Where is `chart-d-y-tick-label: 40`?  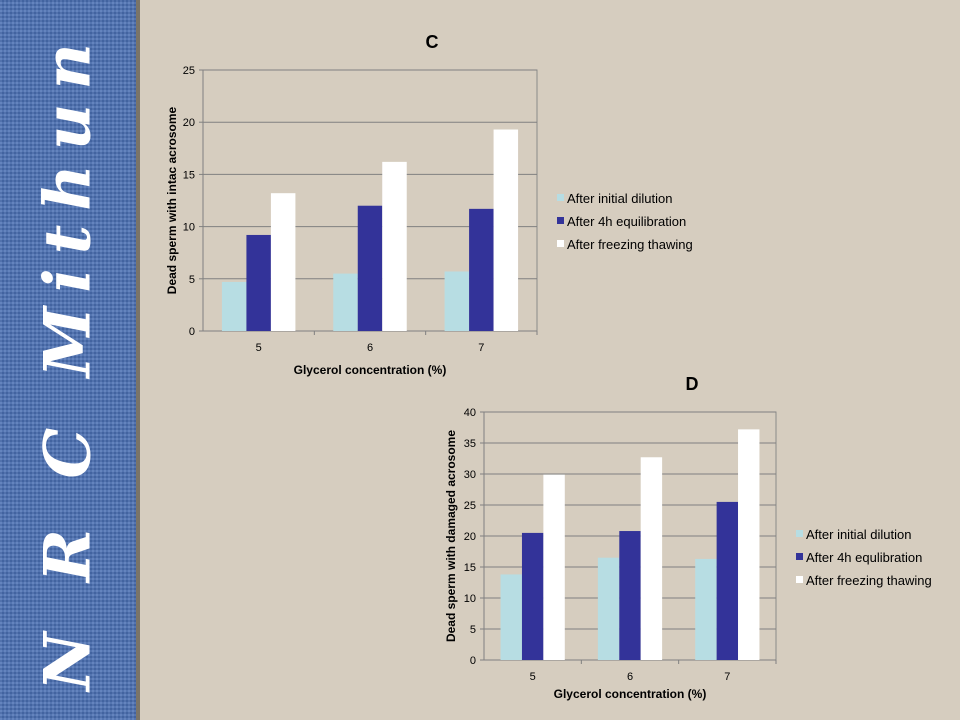
chart-d-y-tick-label: 40 is located at coordinates (470, 413).